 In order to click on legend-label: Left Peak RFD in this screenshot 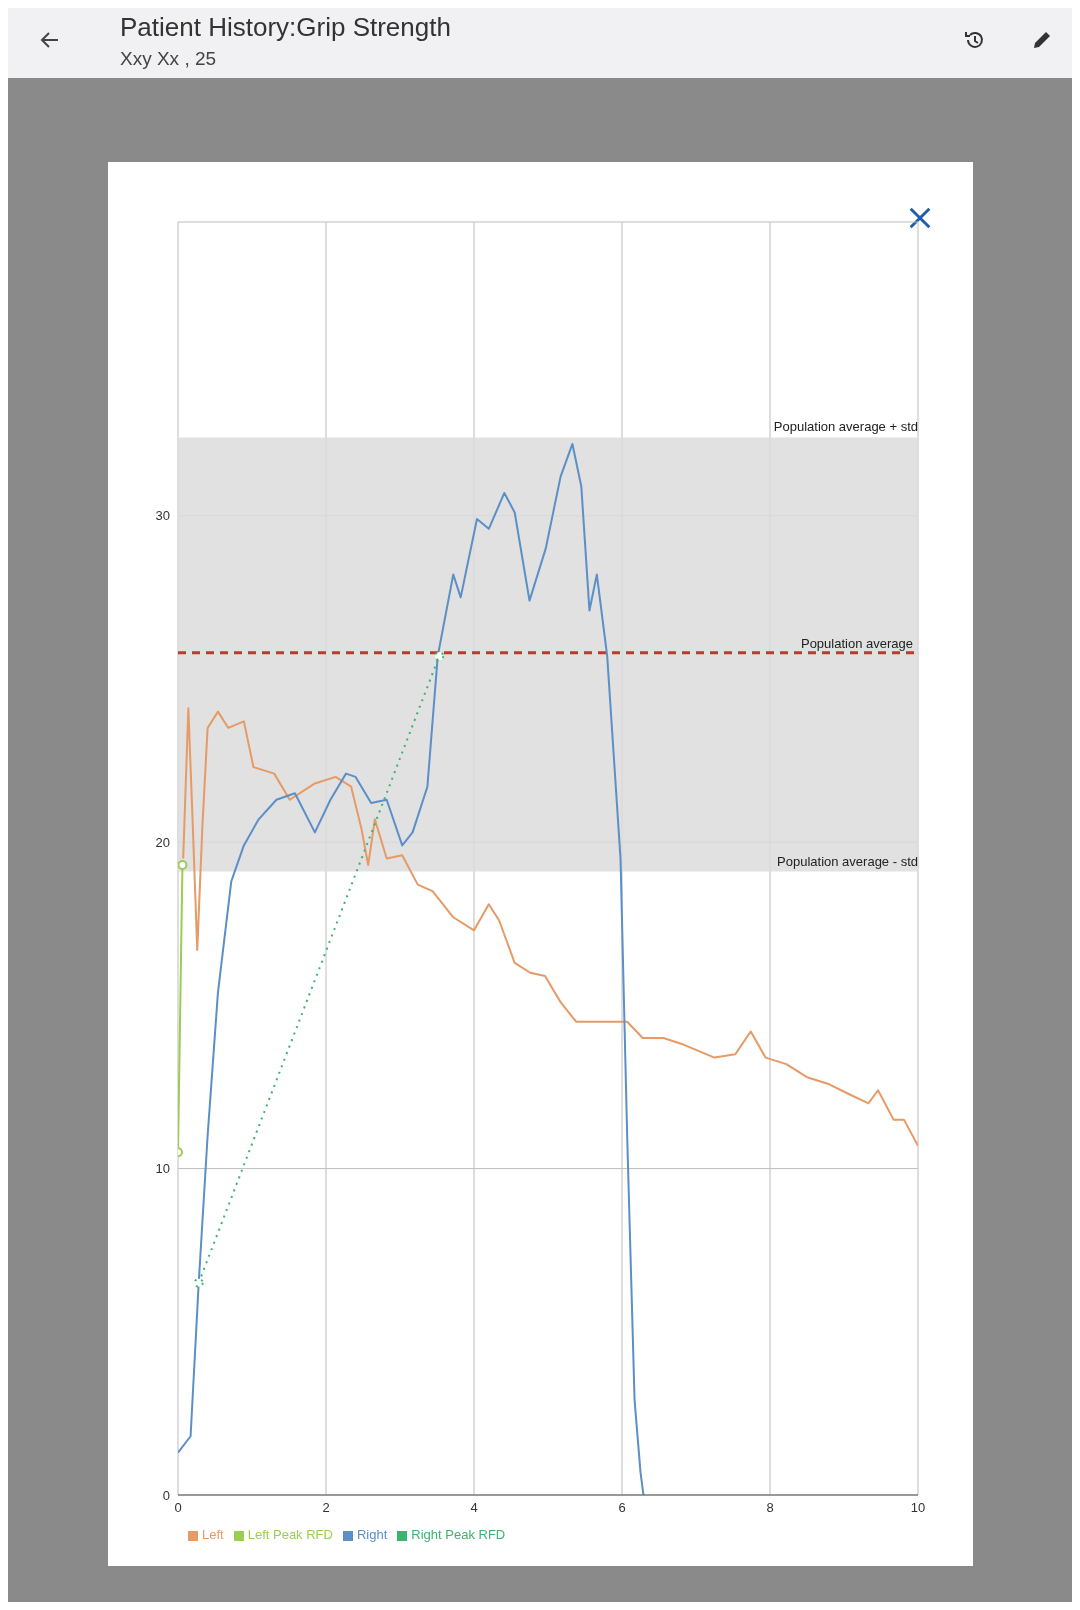, I will do `click(290, 1534)`.